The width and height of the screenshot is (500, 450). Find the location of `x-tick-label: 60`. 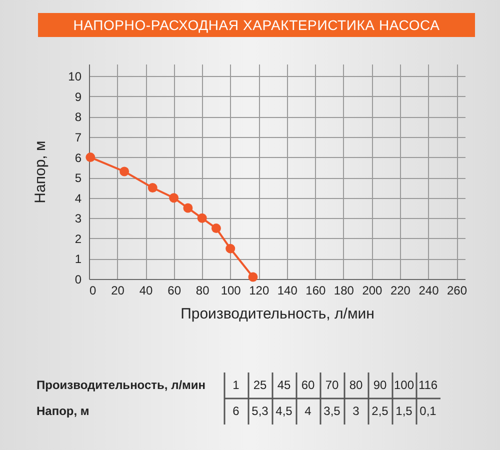

x-tick-label: 60 is located at coordinates (175, 291).